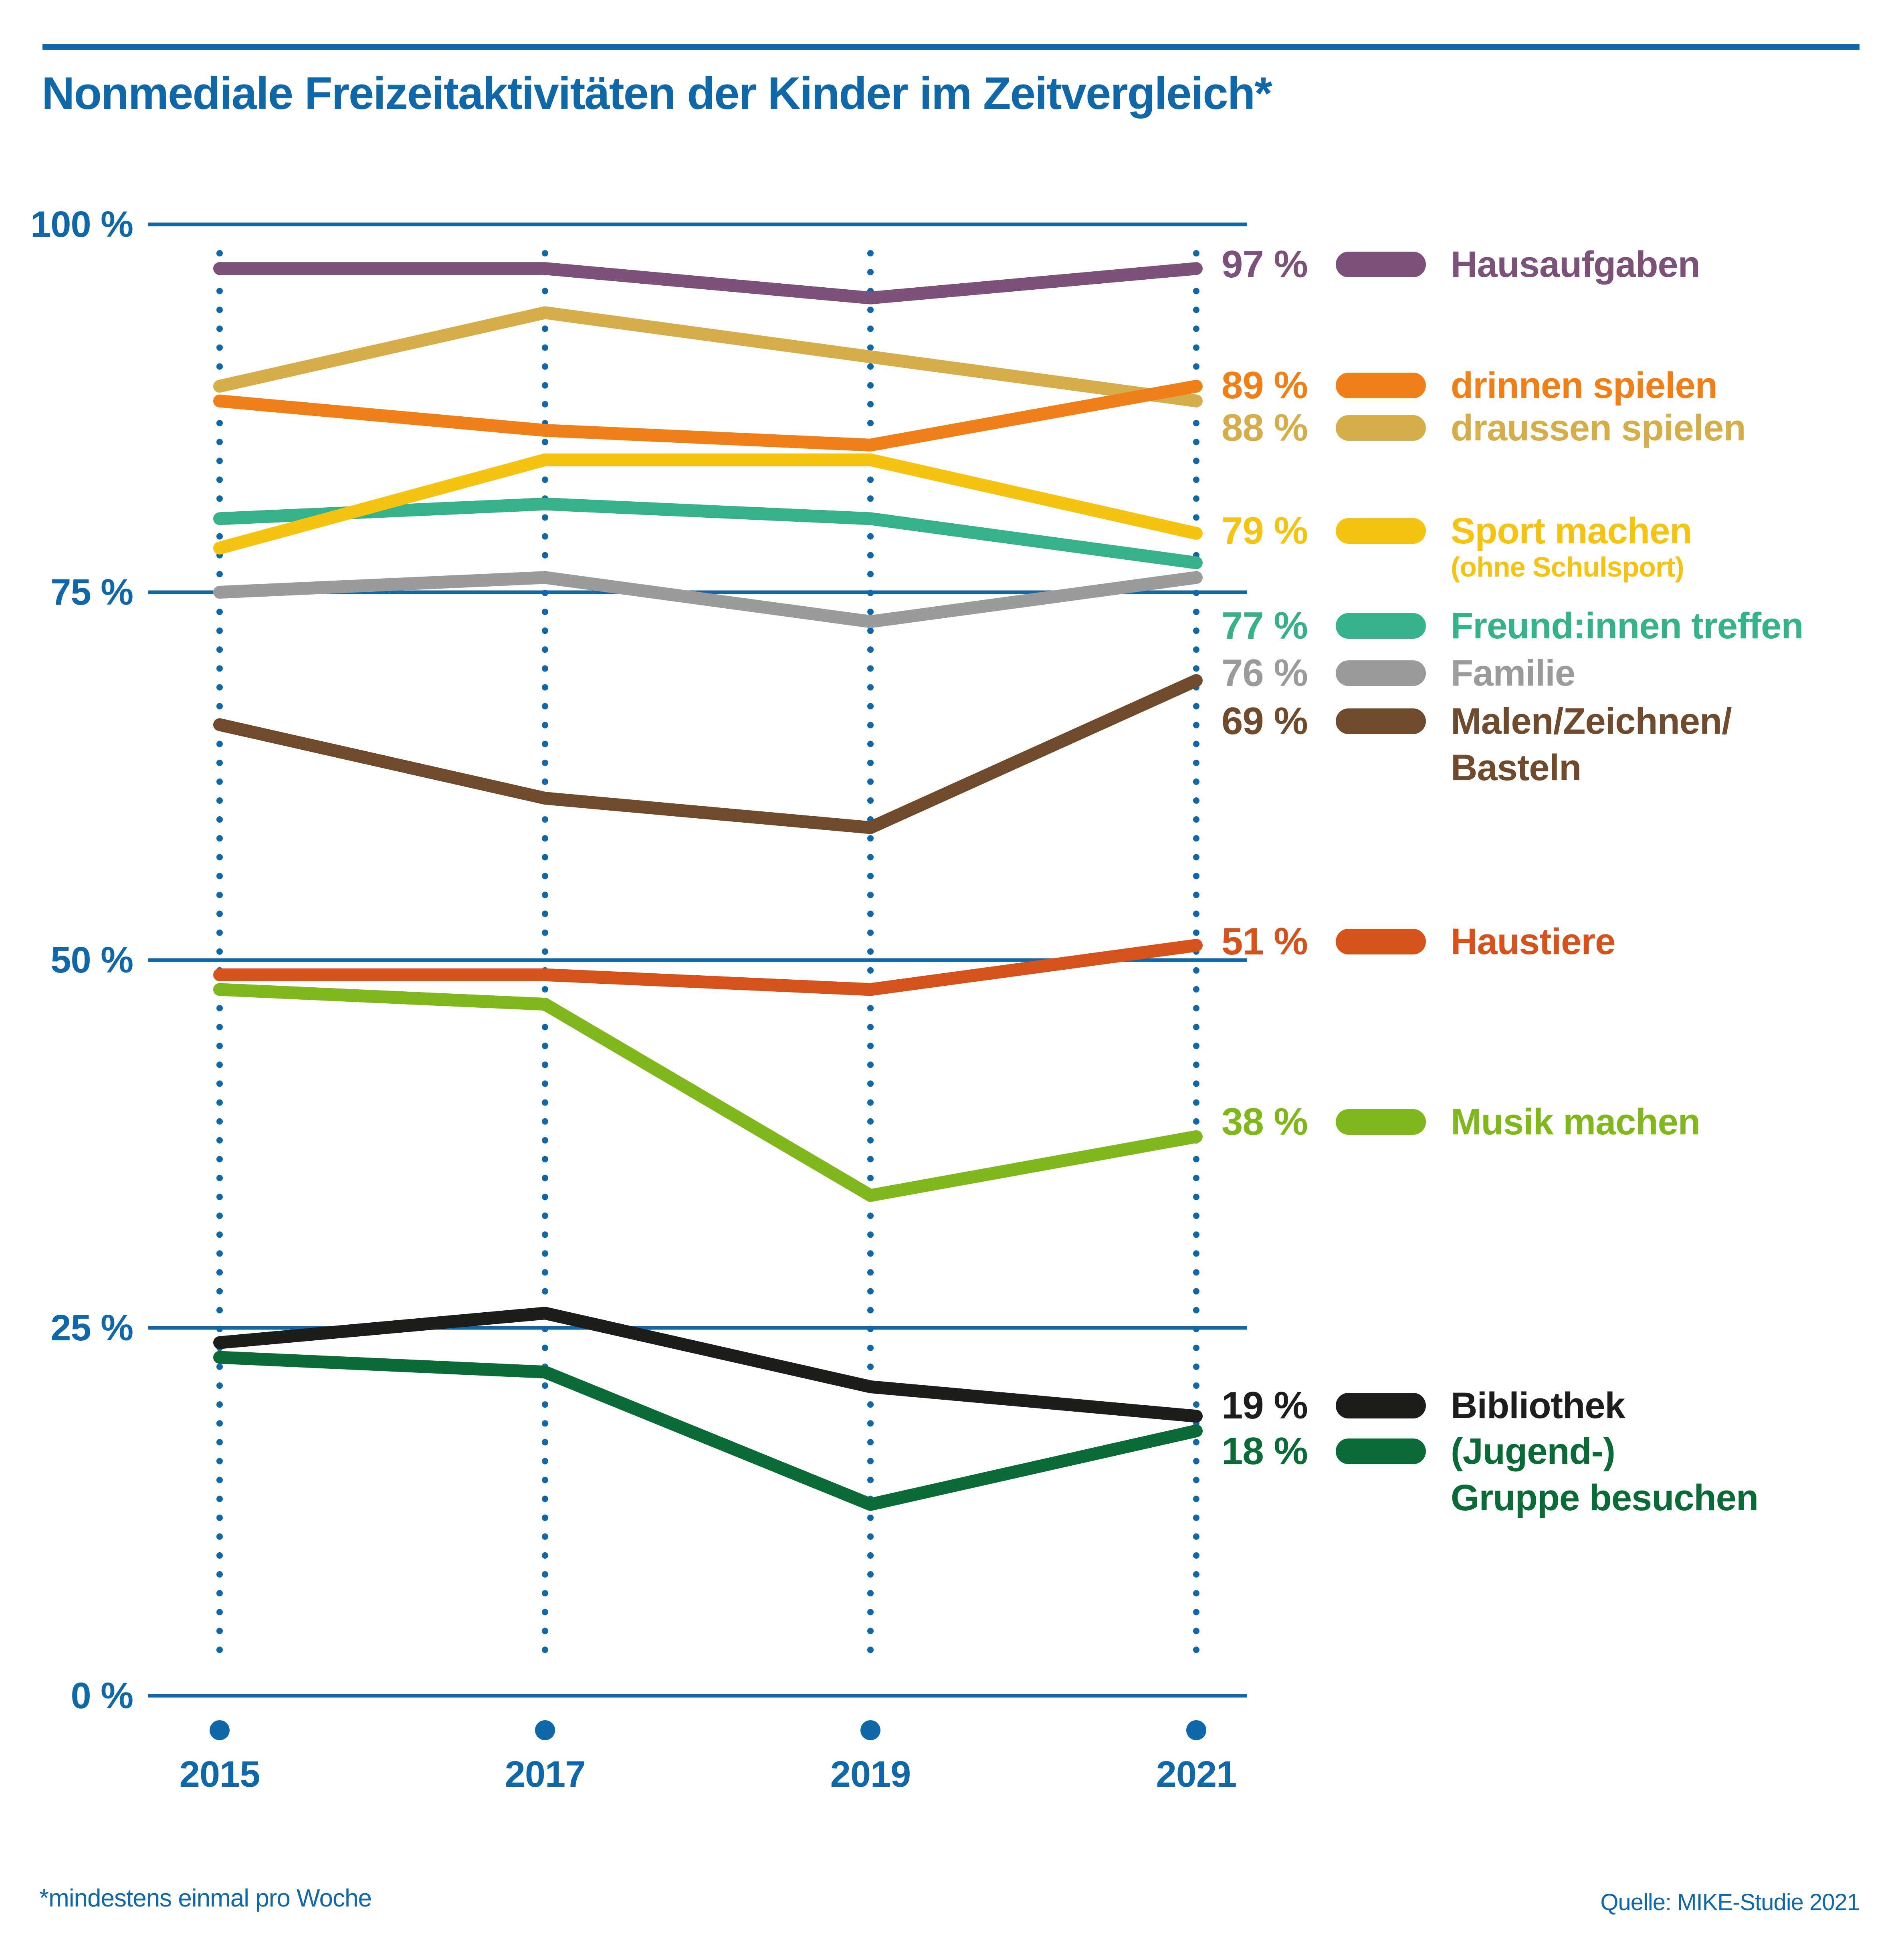 The width and height of the screenshot is (1904, 1959). I want to click on x-axis-label-2021: 2021, so click(1196, 1774).